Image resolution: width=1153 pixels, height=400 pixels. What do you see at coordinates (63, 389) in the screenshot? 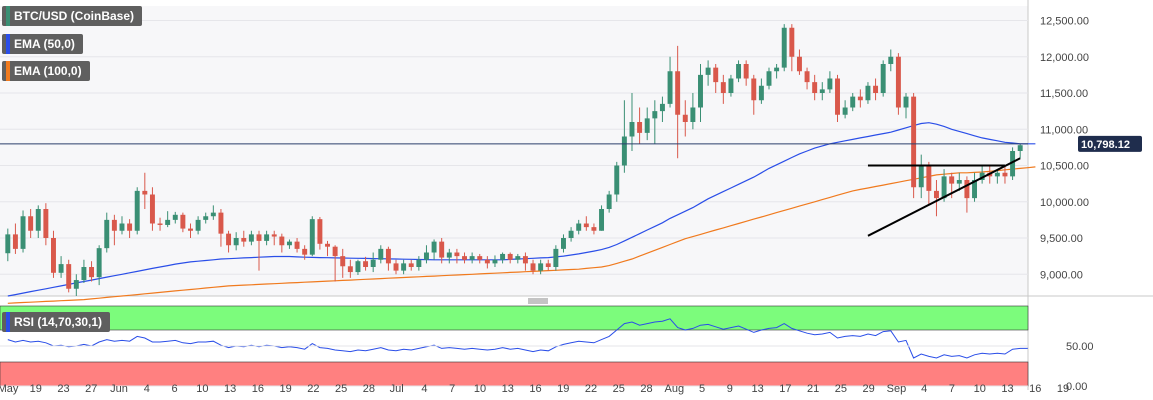
I see `time-tick-label: 23` at bounding box center [63, 389].